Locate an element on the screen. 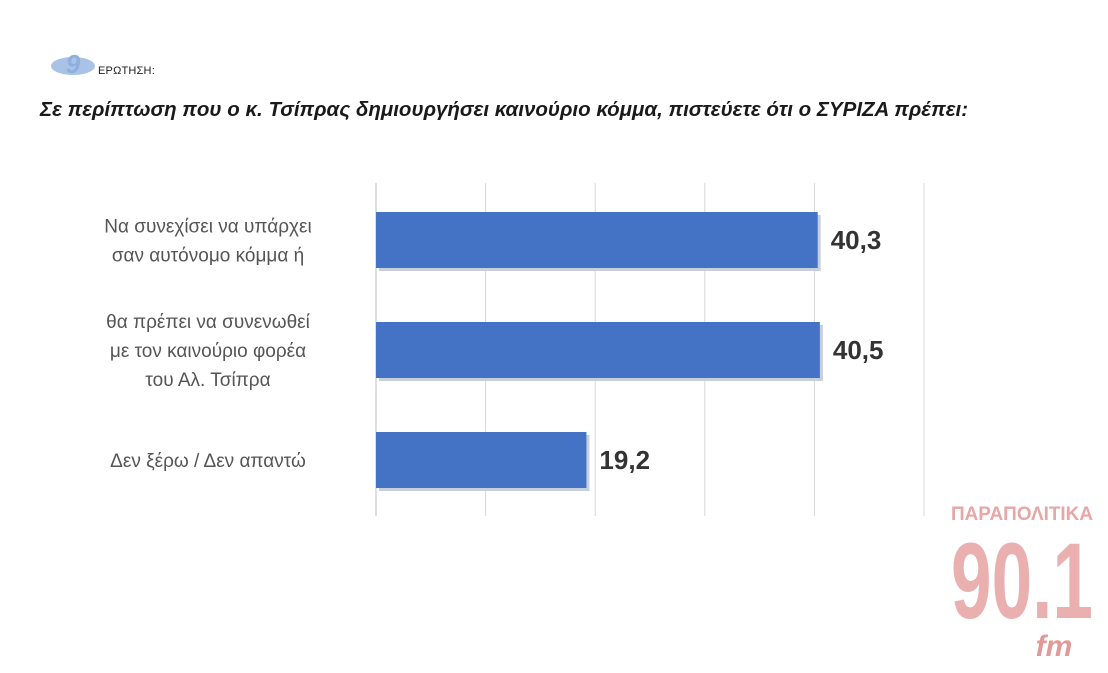 The width and height of the screenshot is (1108, 673). data-label: 40,3 is located at coordinates (856, 240).